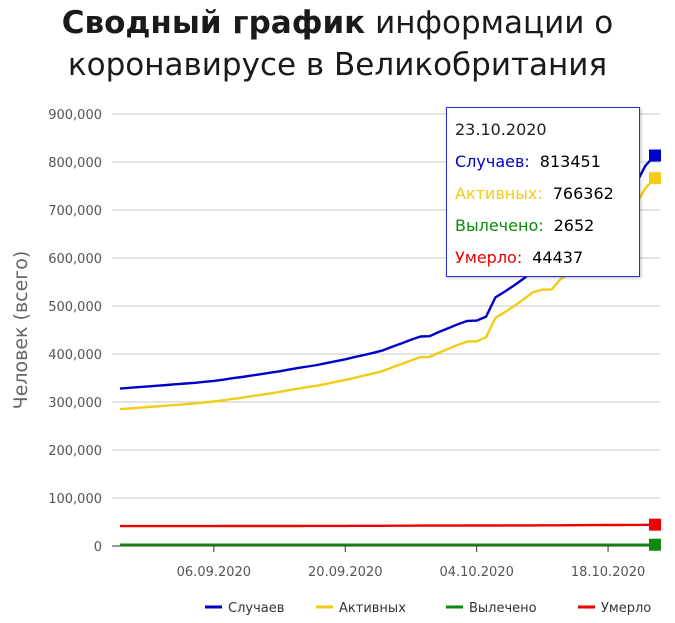 The image size is (675, 623). I want to click on y-axis-label: Человек (всего), so click(21, 330).